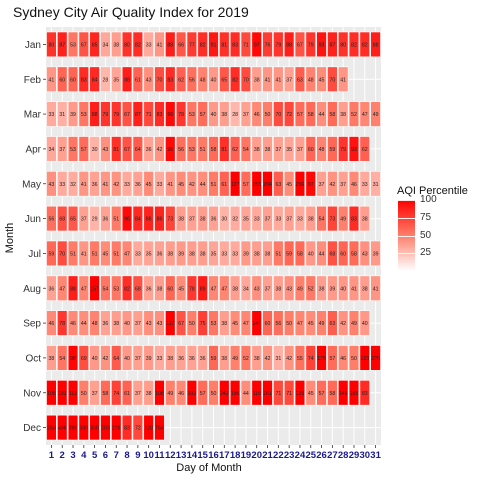  I want to click on tile-value-label: 43, so click(149, 80).